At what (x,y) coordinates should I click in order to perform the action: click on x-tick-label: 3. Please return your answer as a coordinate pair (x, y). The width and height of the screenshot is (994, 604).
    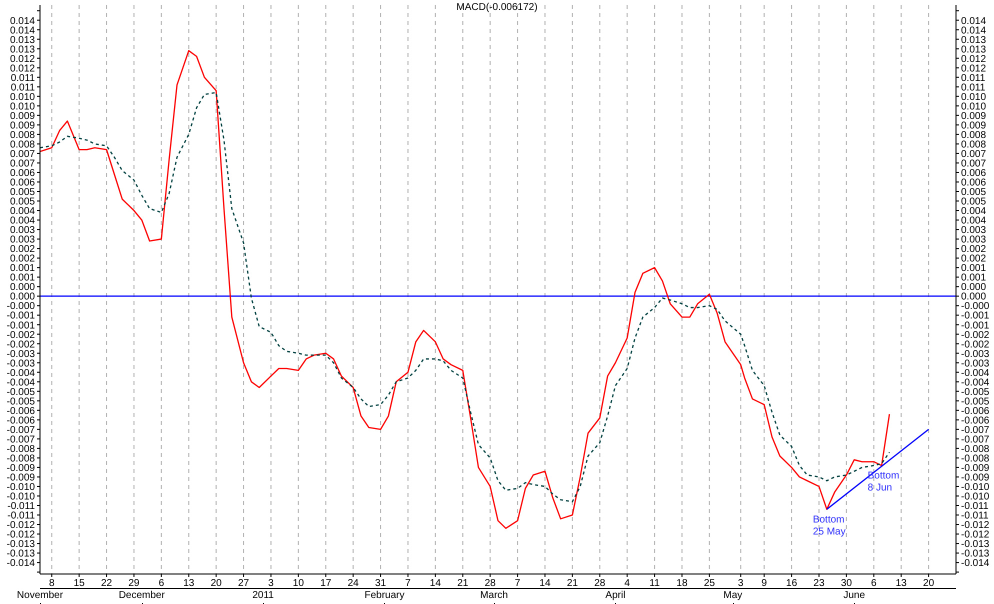
    Looking at the image, I should click on (271, 584).